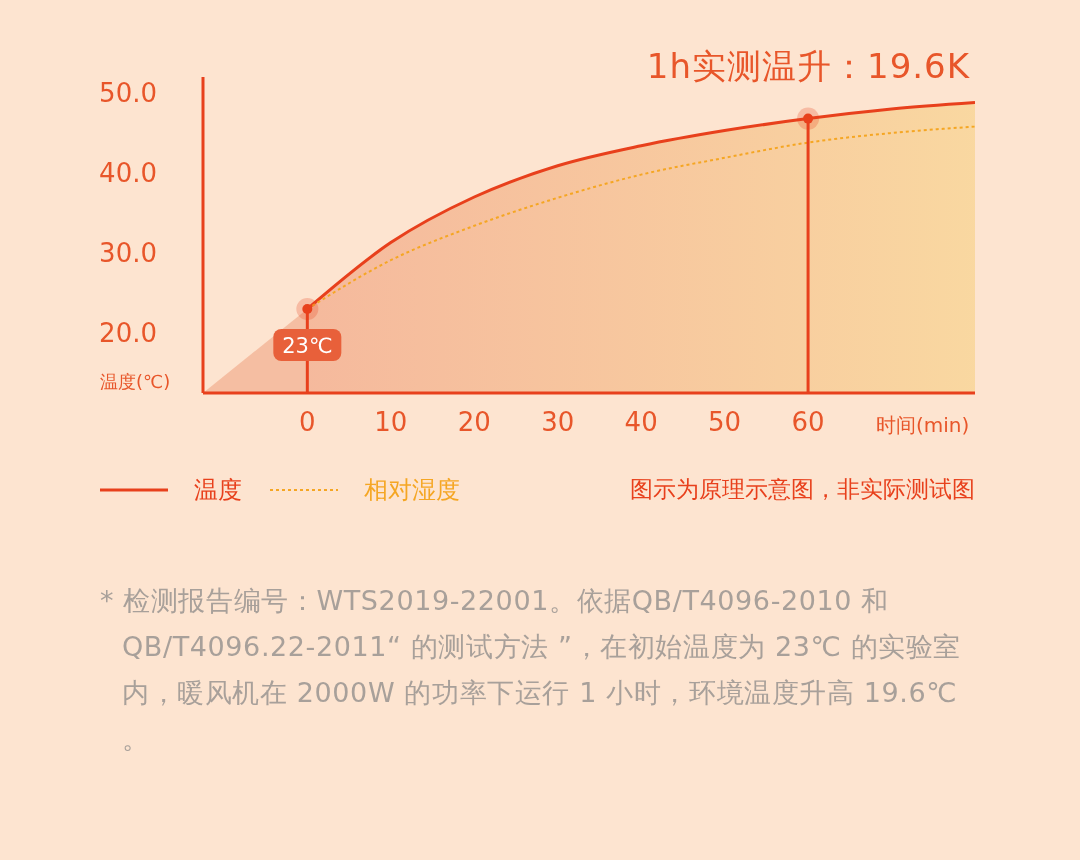  What do you see at coordinates (412, 490) in the screenshot?
I see `legend-label: 相对湿度` at bounding box center [412, 490].